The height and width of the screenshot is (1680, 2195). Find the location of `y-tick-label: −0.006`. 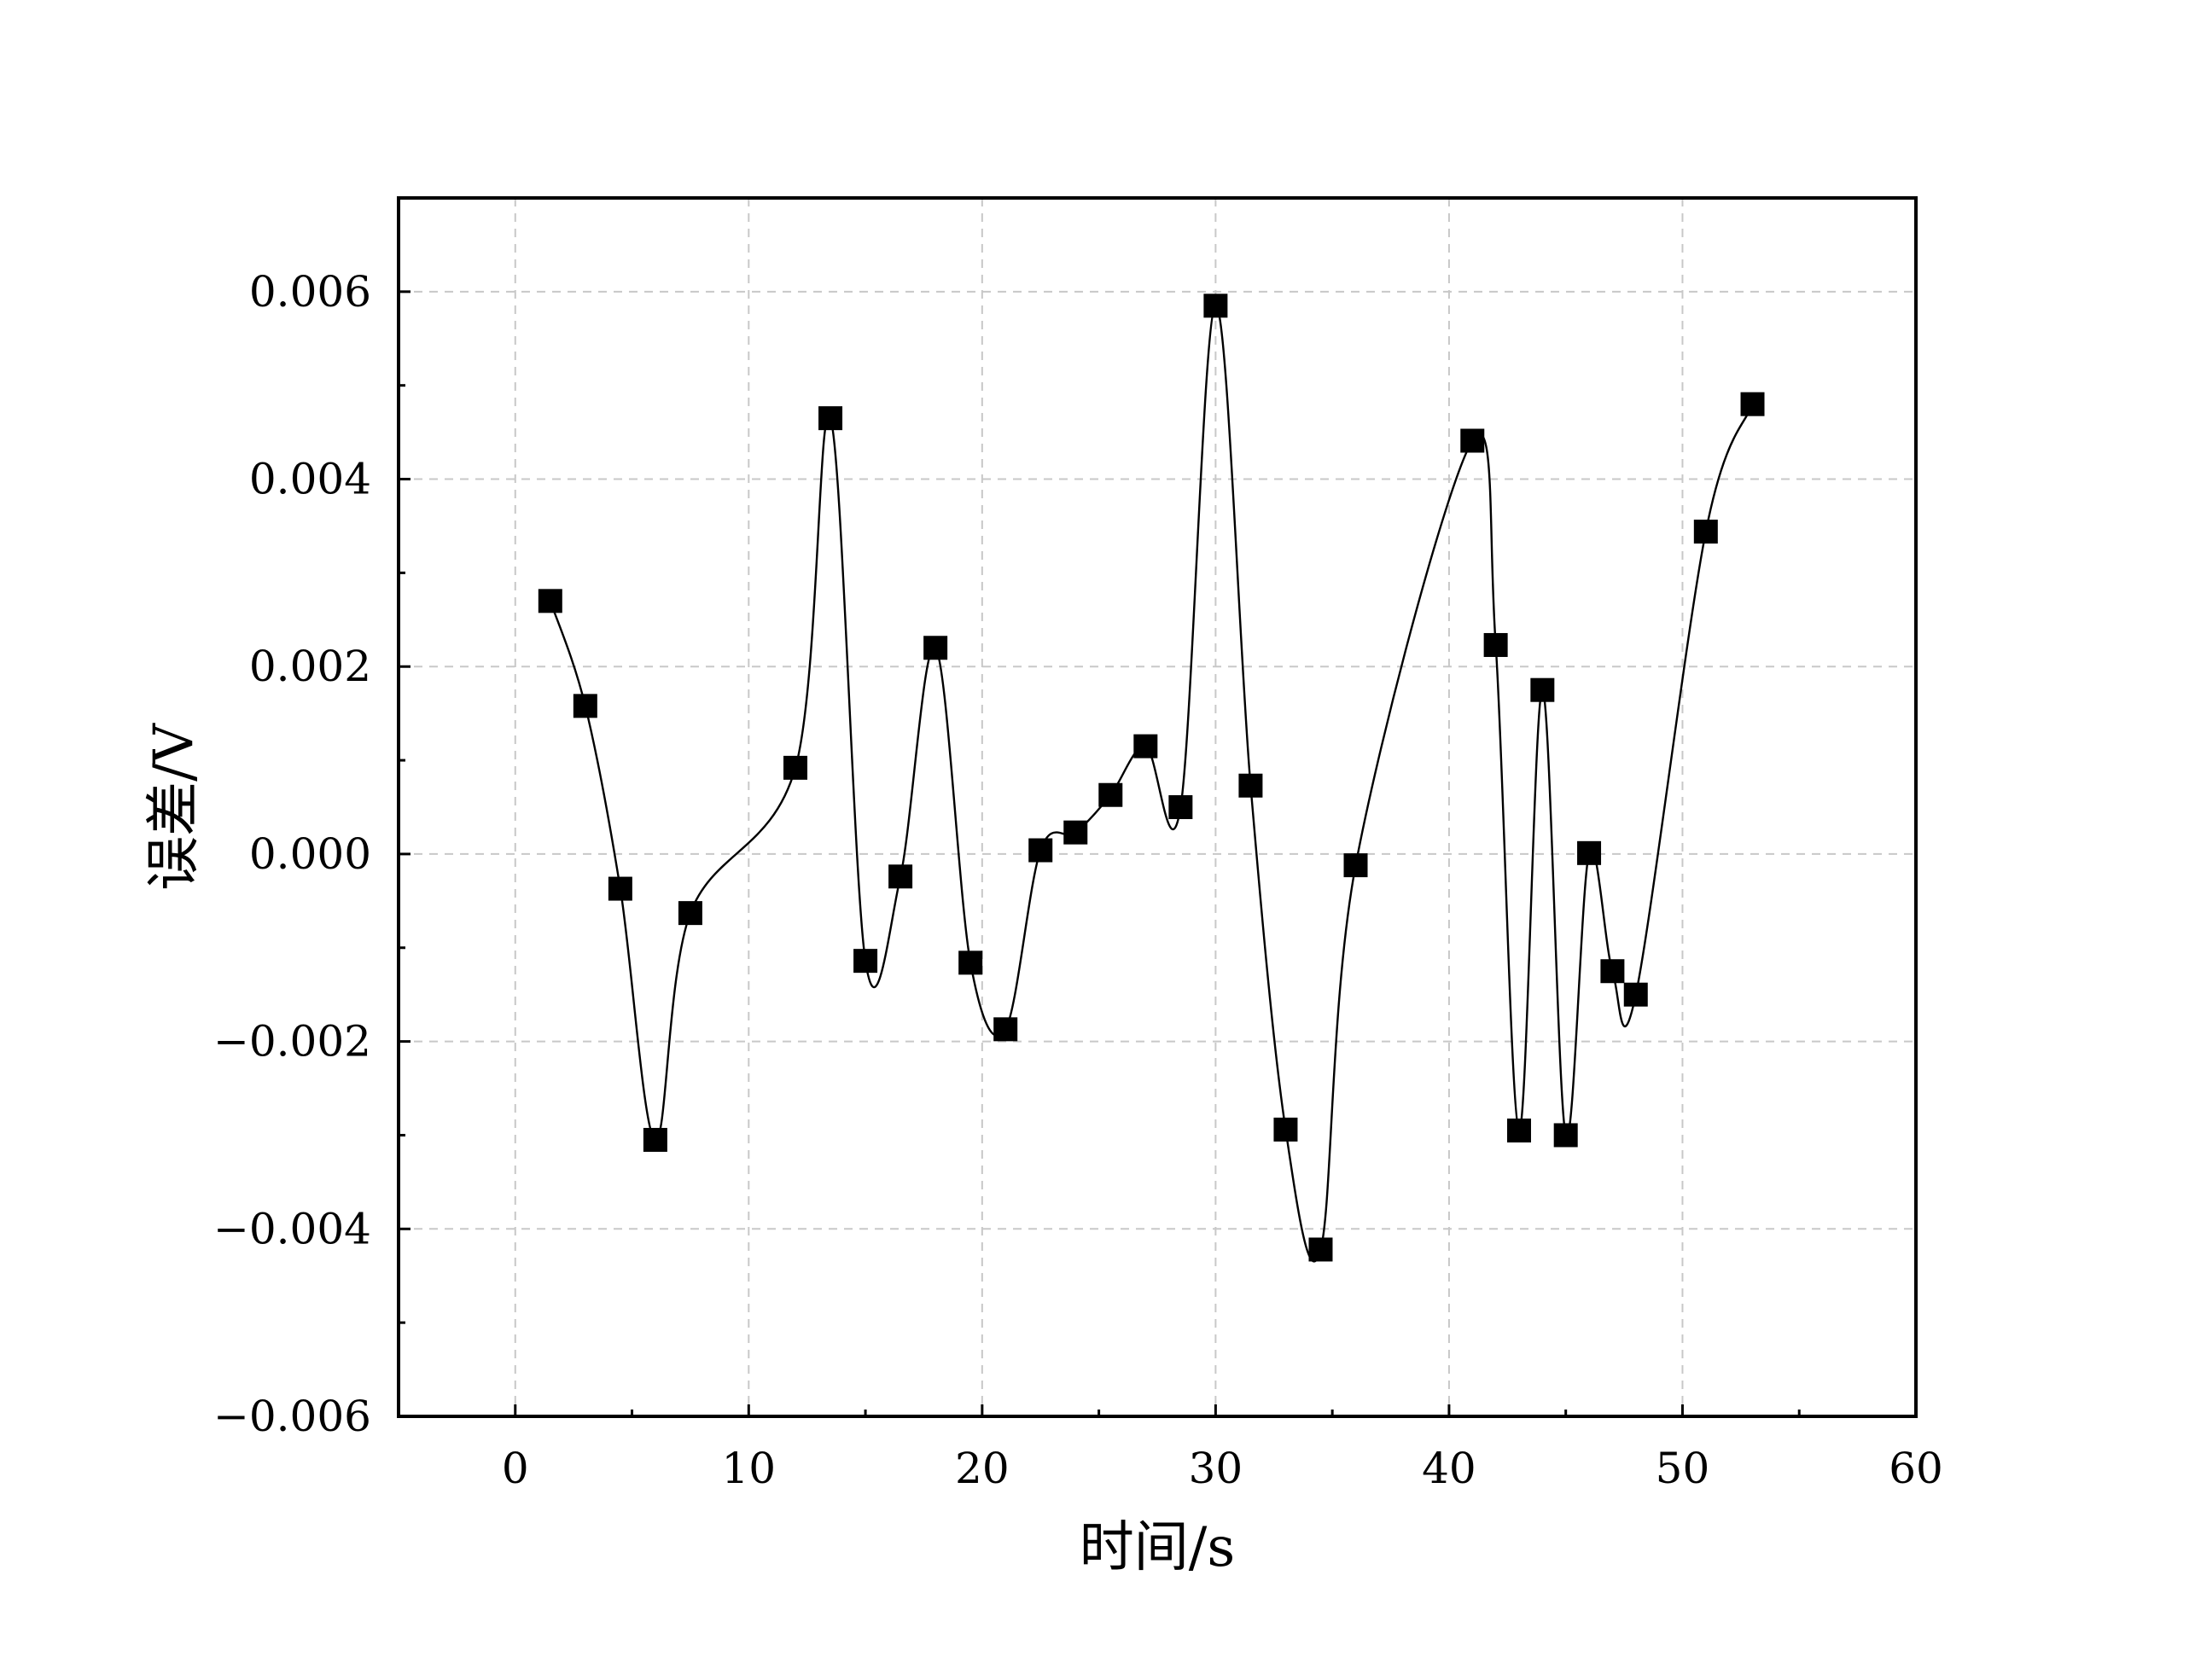

y-tick-label: −0.006 is located at coordinates (292, 1416).